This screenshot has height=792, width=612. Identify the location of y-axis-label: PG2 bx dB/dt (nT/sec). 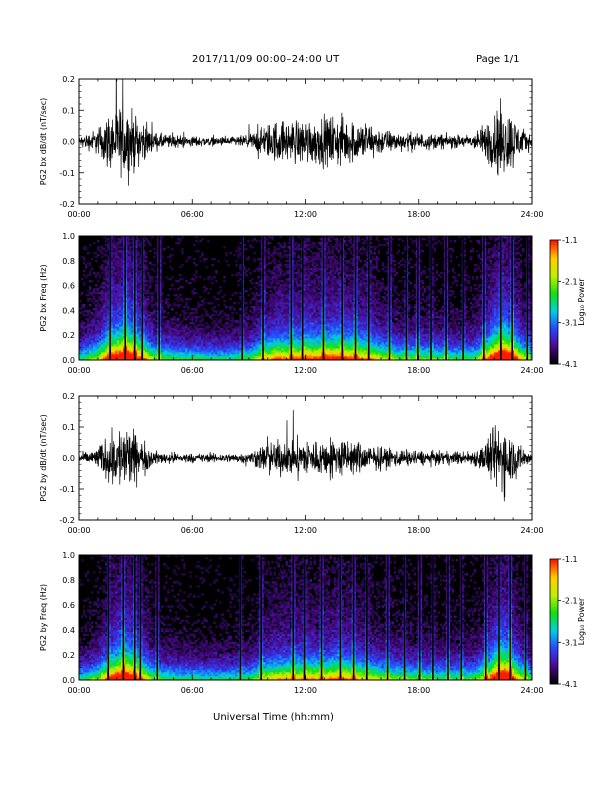
(43, 141).